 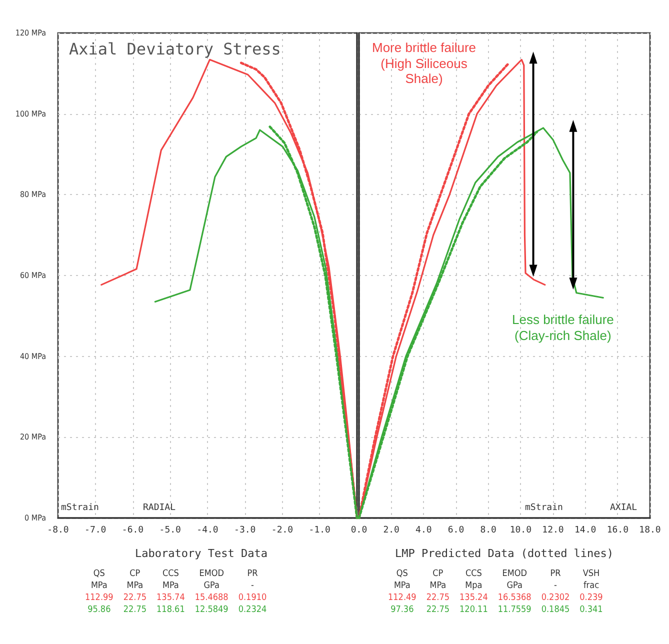 What do you see at coordinates (650, 531) in the screenshot?
I see `x-tick-label: 18.0` at bounding box center [650, 531].